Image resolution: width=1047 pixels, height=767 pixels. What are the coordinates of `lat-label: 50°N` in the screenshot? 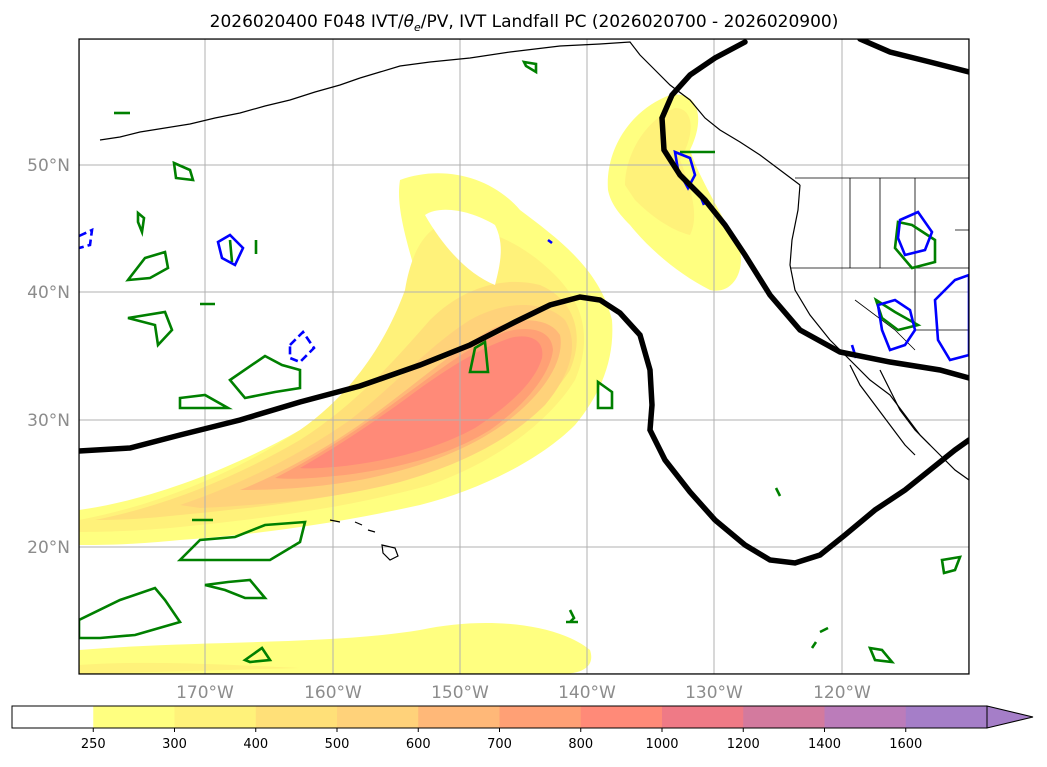 It's located at (48, 166).